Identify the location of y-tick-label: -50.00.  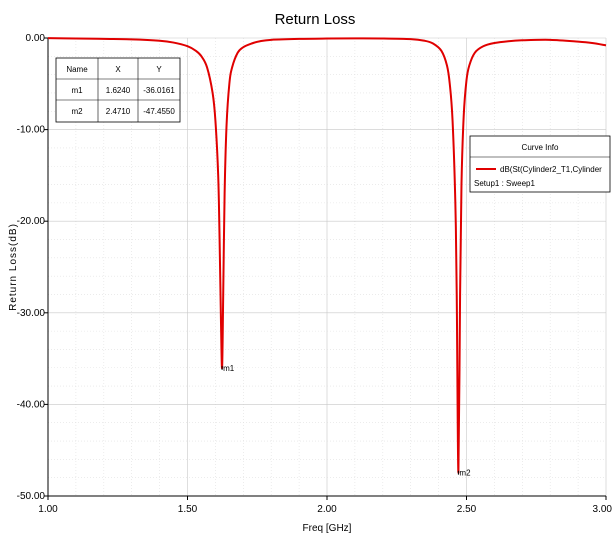
(31, 496).